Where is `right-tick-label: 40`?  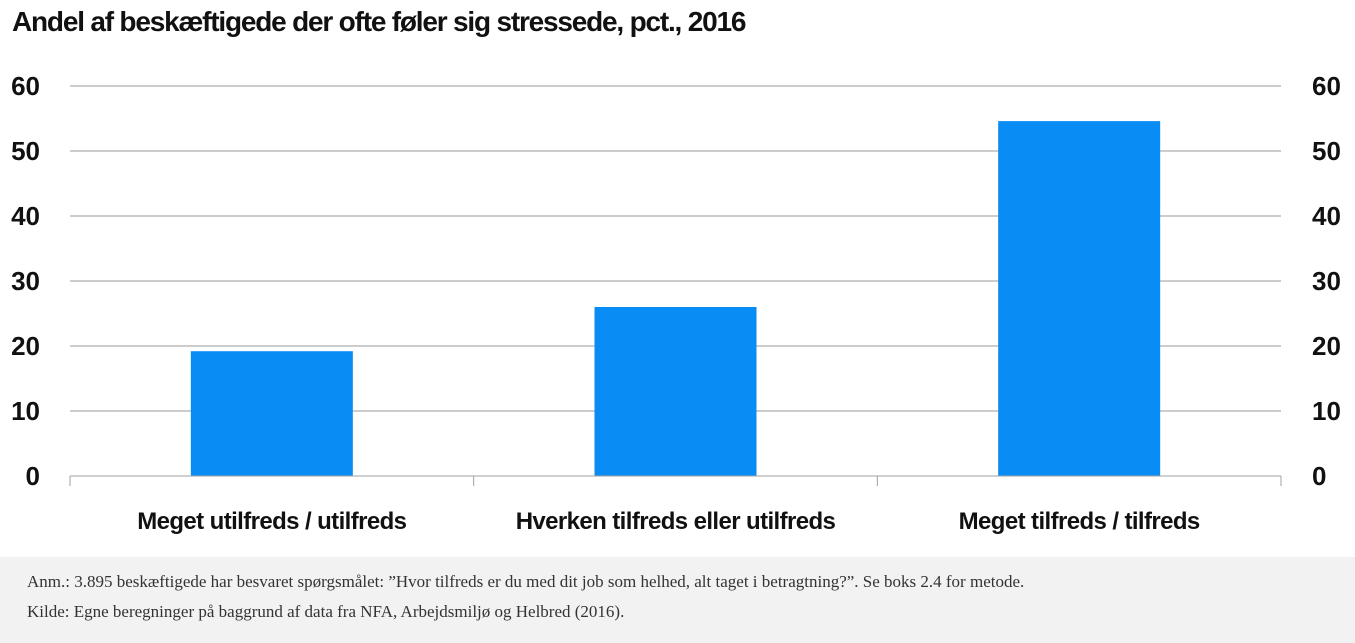
right-tick-label: 40 is located at coordinates (1326, 216).